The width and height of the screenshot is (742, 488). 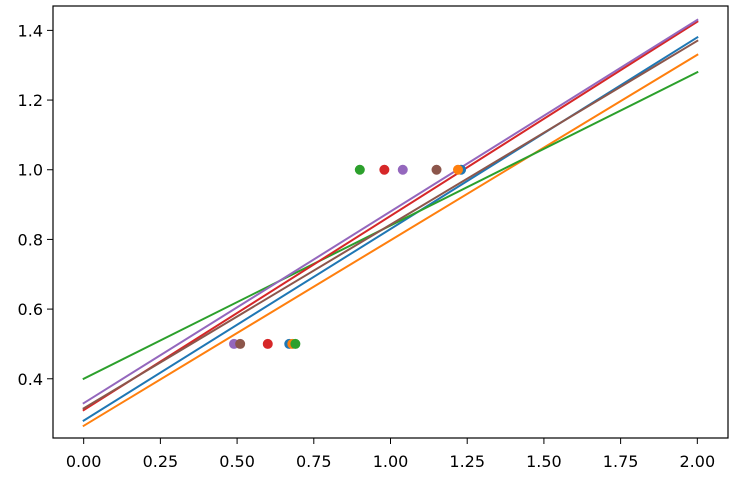 What do you see at coordinates (30, 30) in the screenshot?
I see `y-tick-label: 1.4` at bounding box center [30, 30].